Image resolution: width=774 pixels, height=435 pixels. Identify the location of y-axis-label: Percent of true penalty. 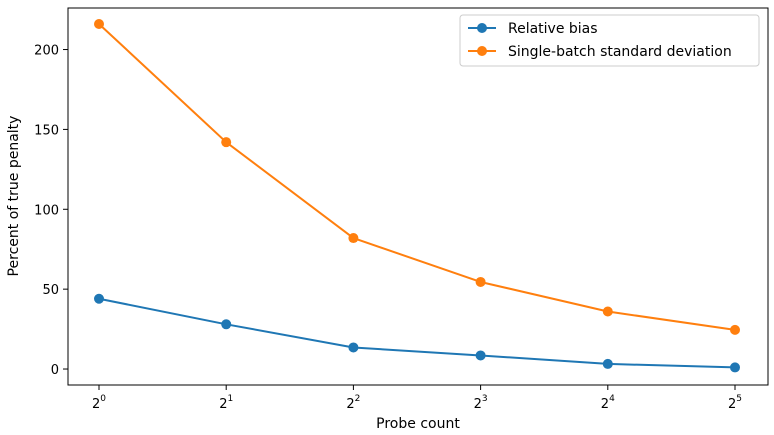
(14, 196).